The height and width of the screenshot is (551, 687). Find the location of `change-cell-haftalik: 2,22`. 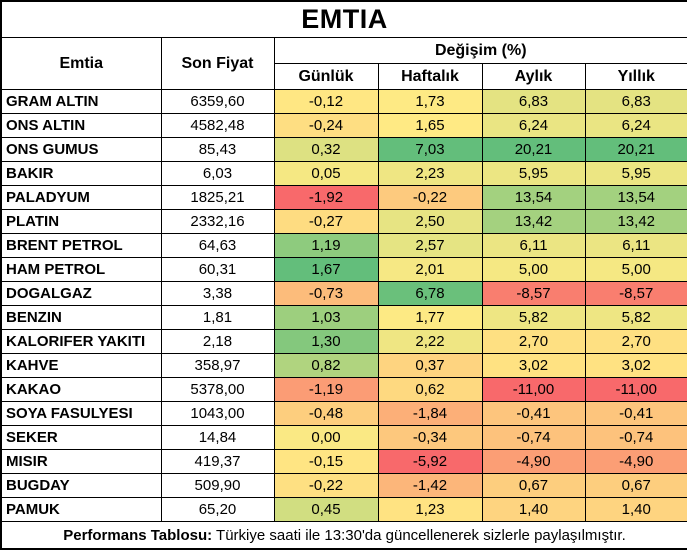

change-cell-haftalik: 2,22 is located at coordinates (430, 341).